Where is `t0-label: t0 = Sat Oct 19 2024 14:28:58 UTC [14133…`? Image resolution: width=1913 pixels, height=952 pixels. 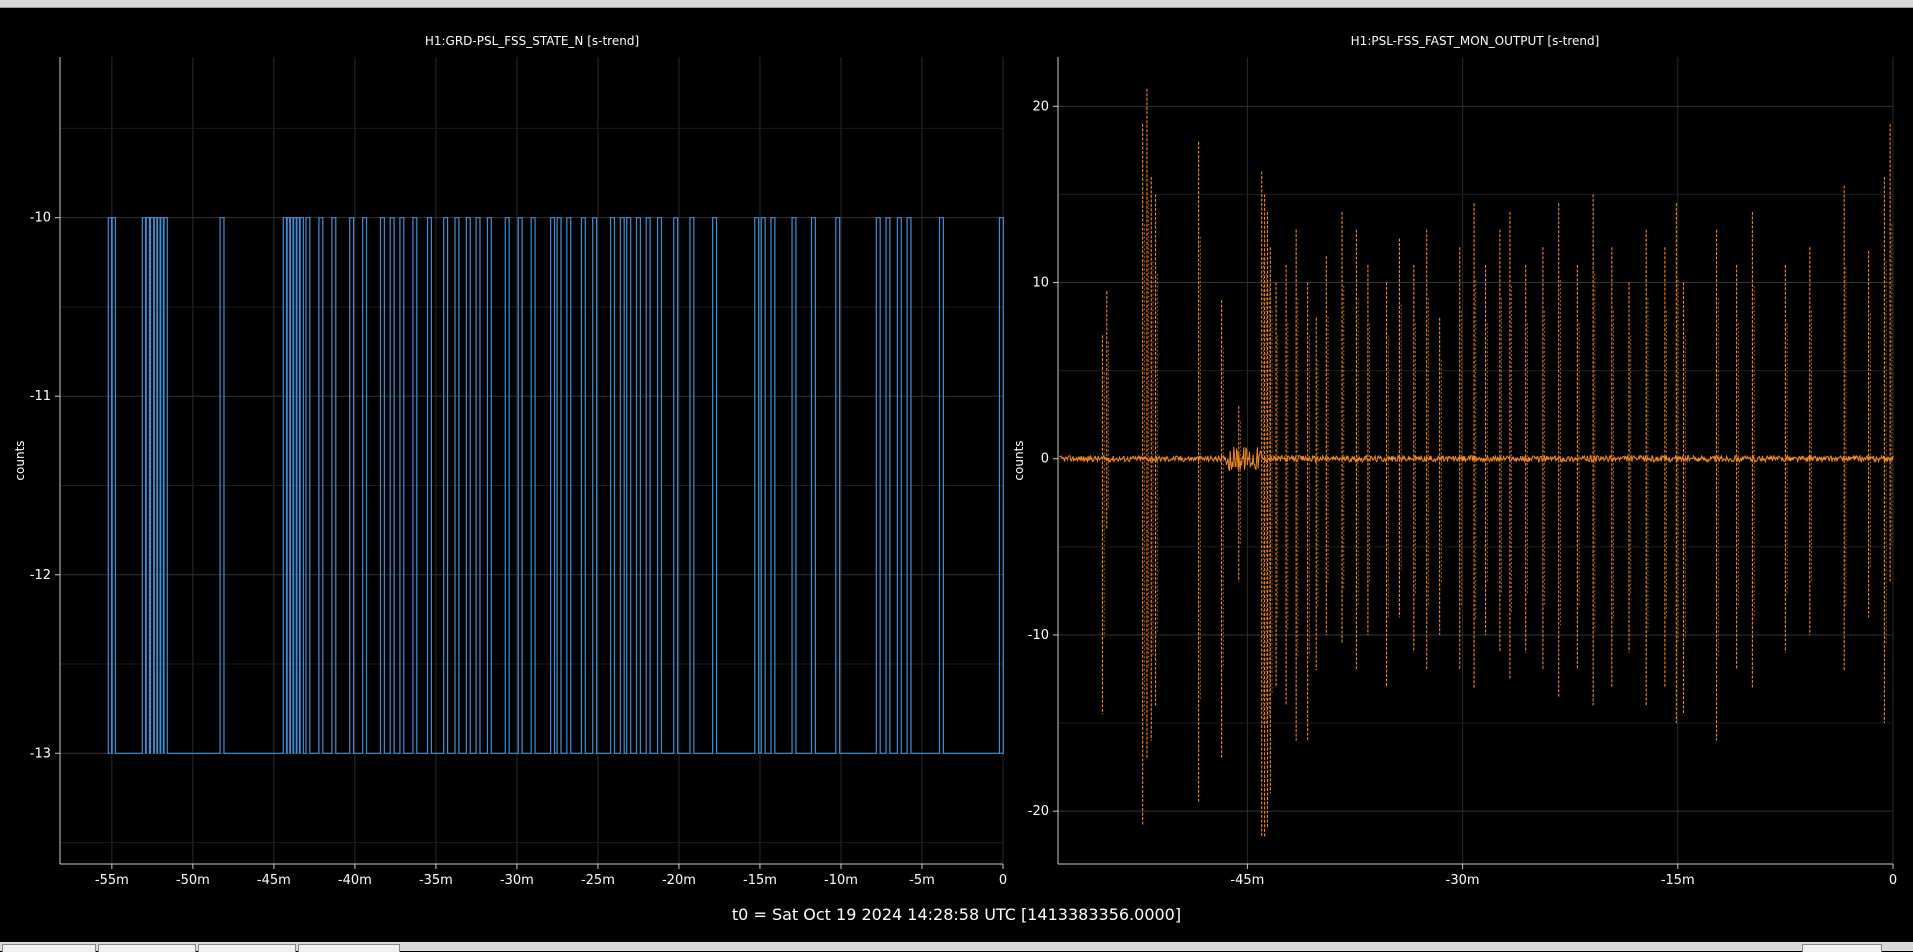 t0-label: t0 = Sat Oct 19 2024 14:28:58 UTC [14133… is located at coordinates (956, 914).